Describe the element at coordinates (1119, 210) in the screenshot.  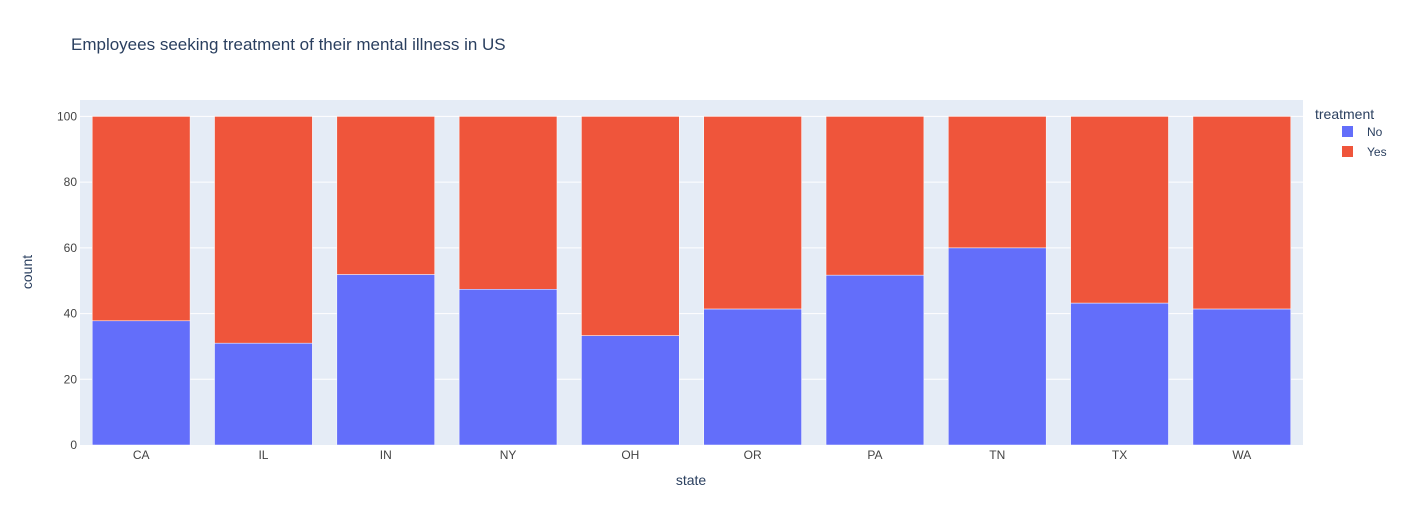
I see `bar-TX-yes` at that location.